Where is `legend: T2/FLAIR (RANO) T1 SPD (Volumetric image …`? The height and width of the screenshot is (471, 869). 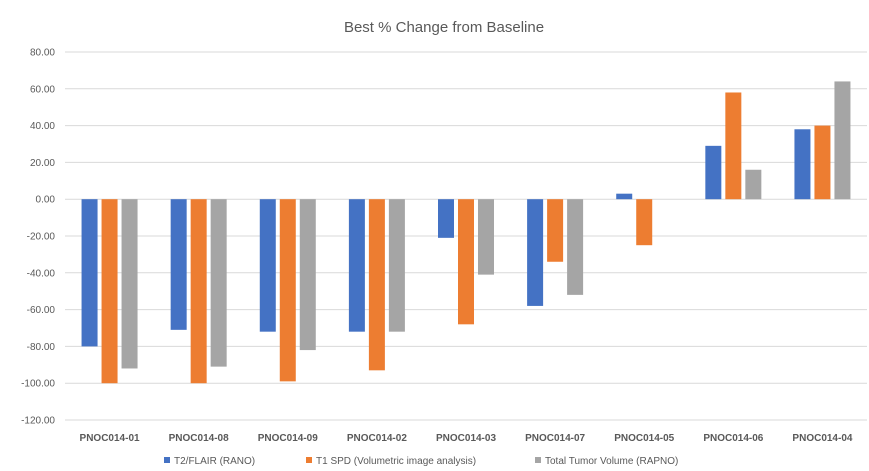
legend: T2/FLAIR (RANO) T1 SPD (Volumetric image … is located at coordinates (421, 461).